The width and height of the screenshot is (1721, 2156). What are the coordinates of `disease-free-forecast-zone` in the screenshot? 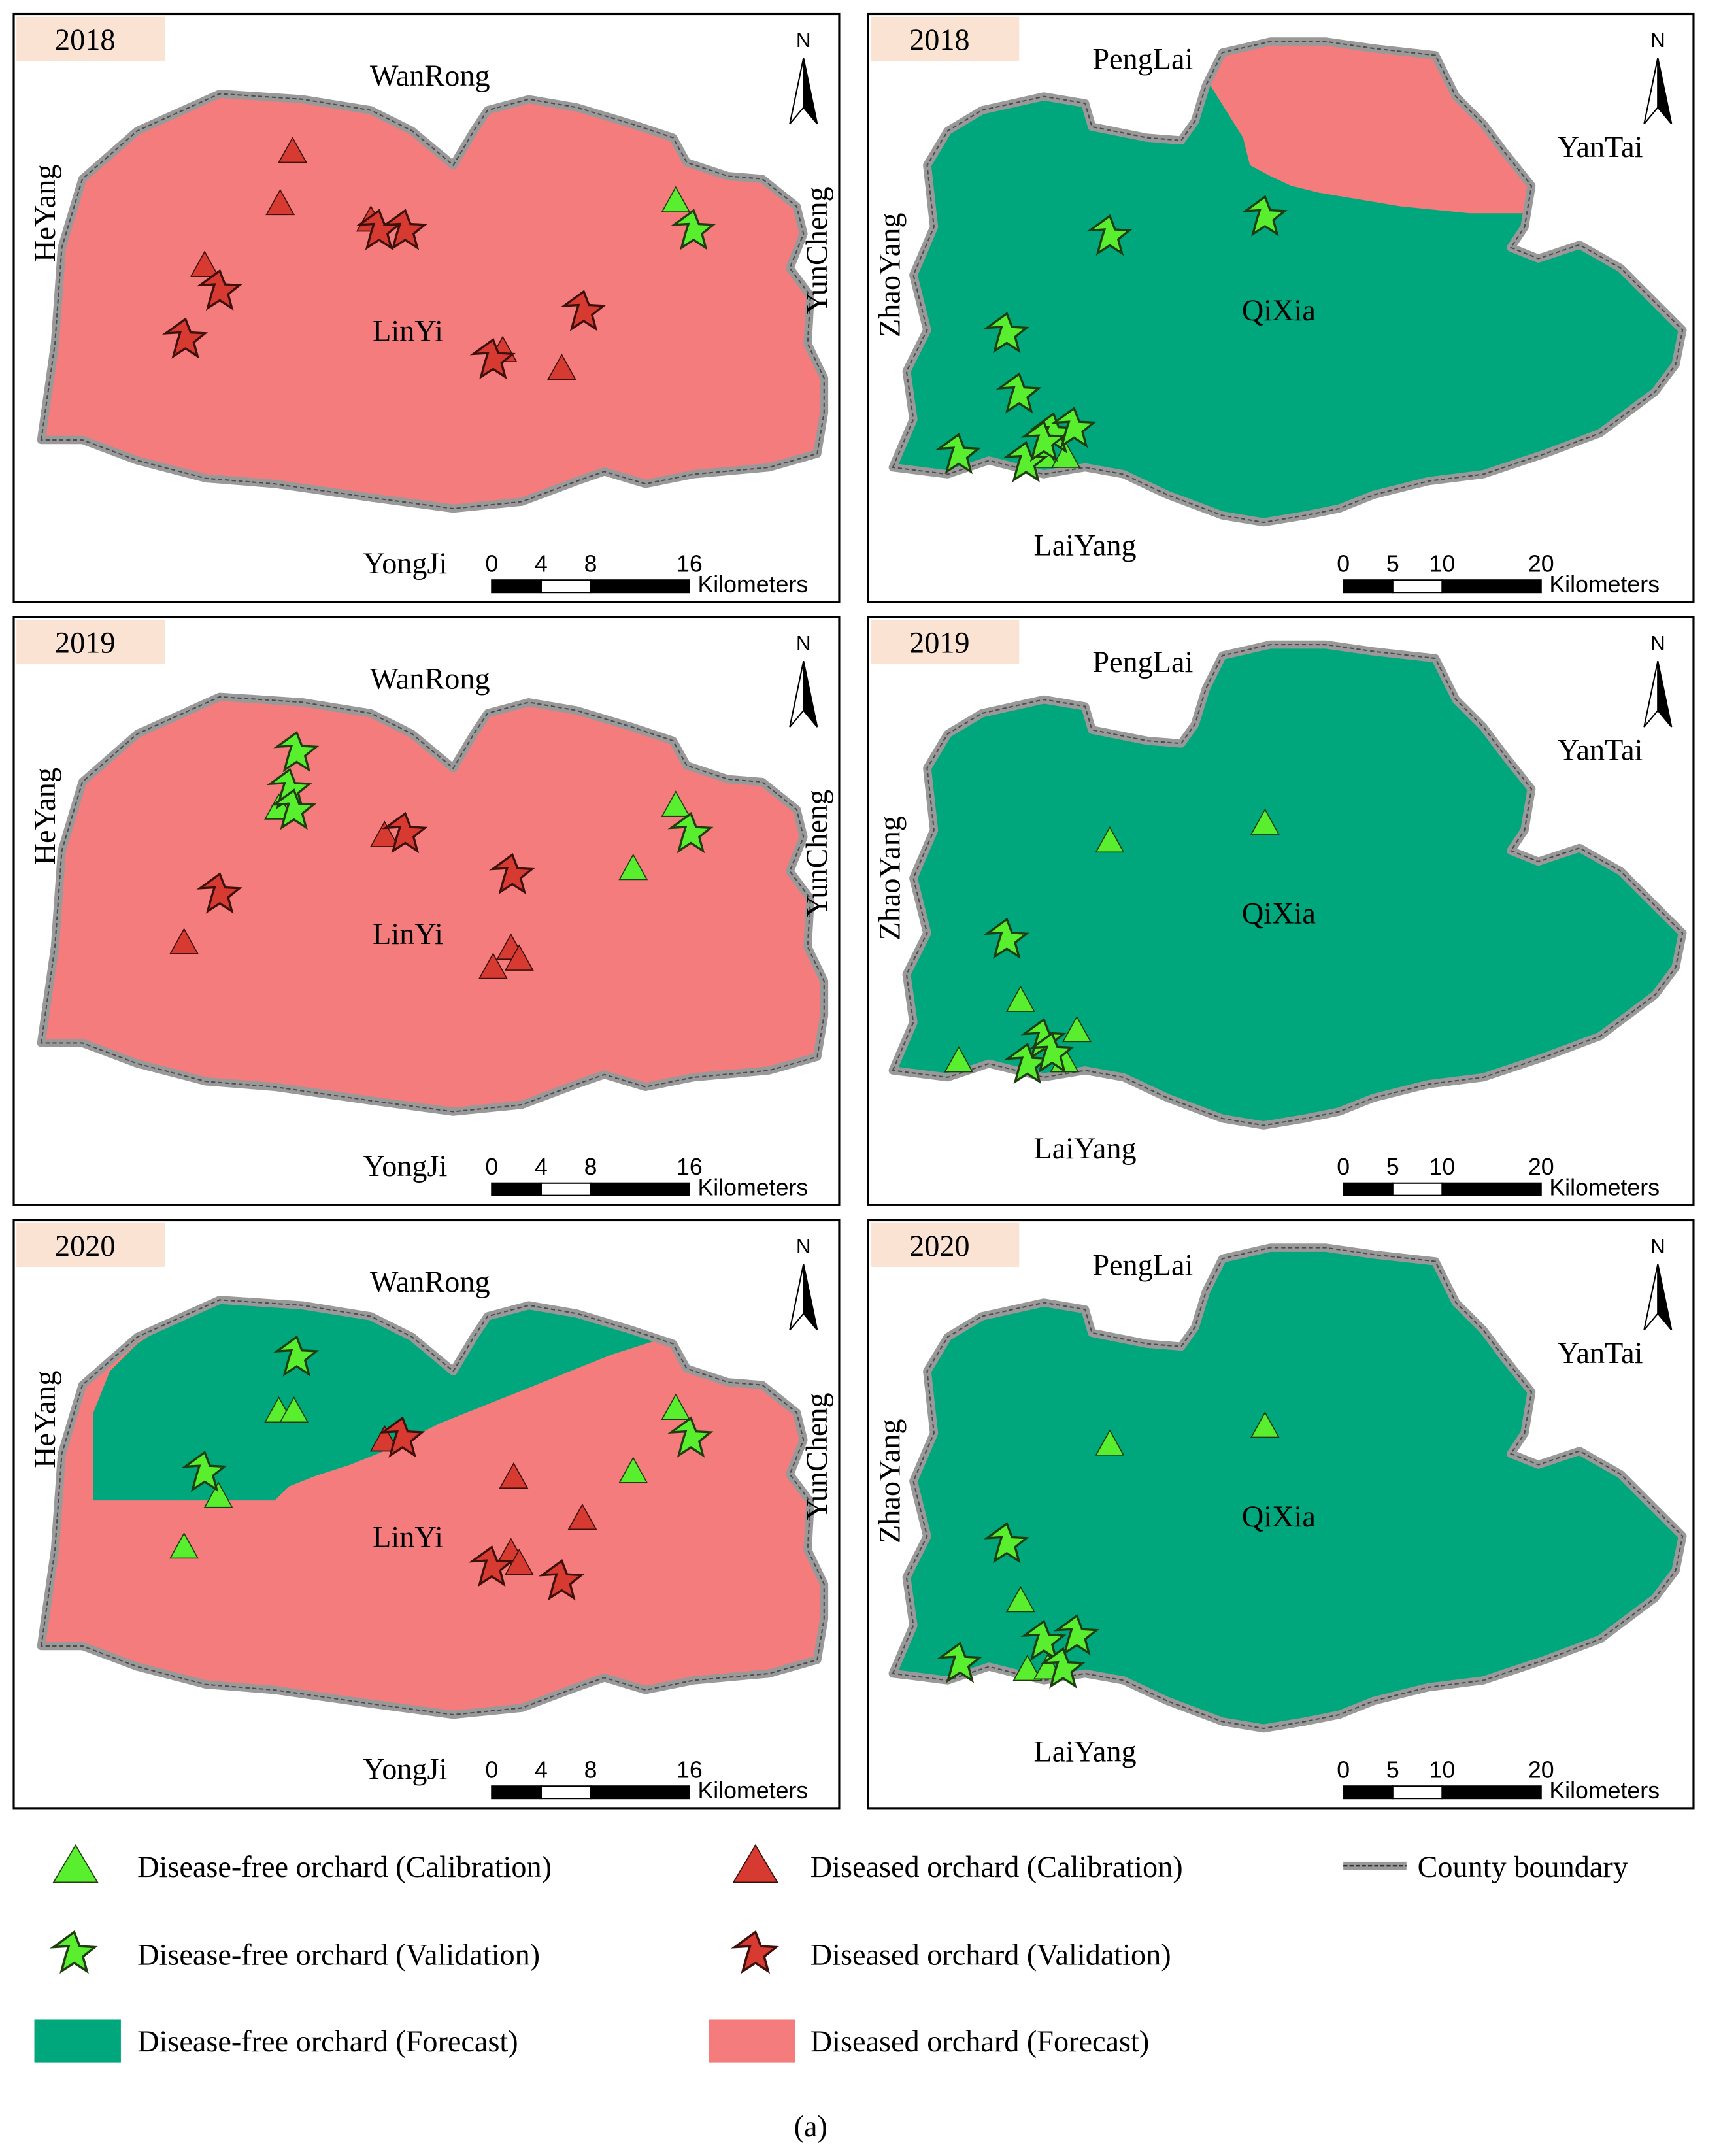 It's located at (378, 1401).